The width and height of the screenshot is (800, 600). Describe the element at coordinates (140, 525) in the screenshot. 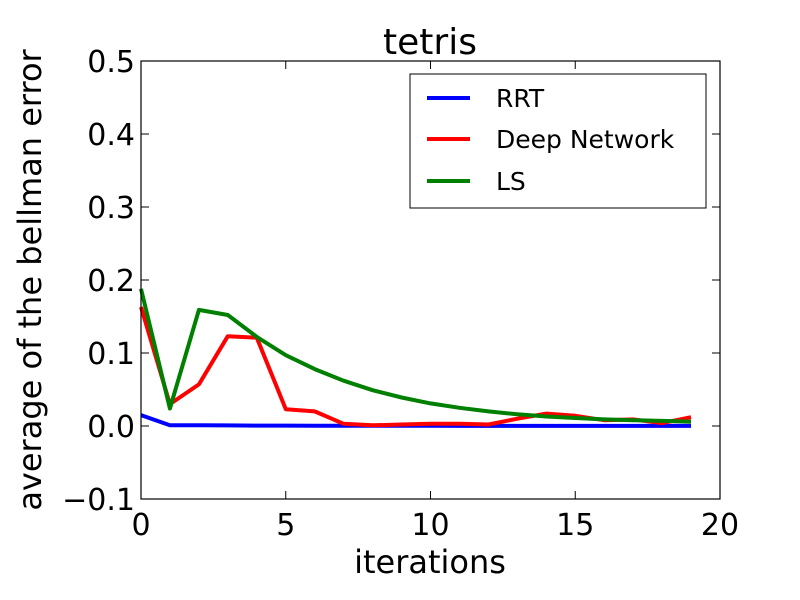

I see `x-tick-label: 0` at that location.